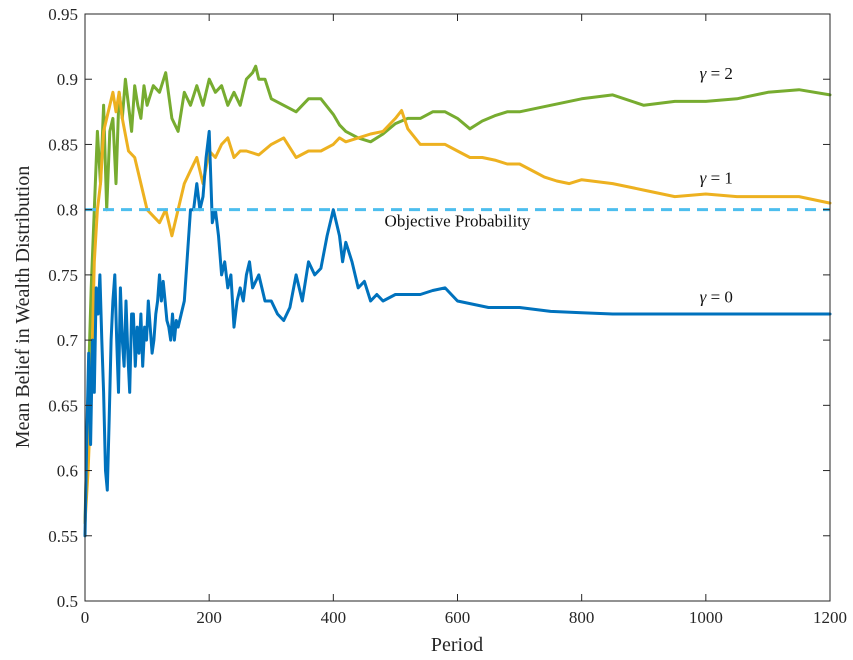  I want to click on y-tick-label: 0.7, so click(68, 340).